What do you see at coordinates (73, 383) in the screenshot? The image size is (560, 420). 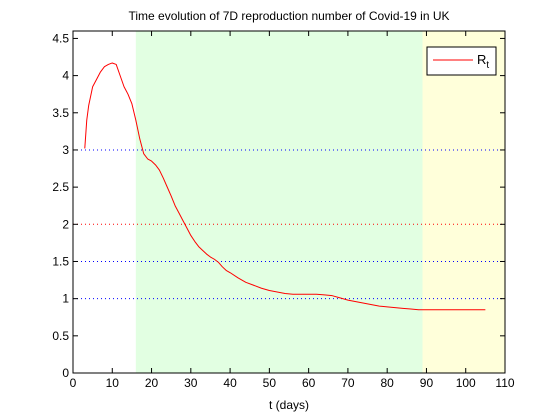 I see `x-tick-label: 0` at bounding box center [73, 383].